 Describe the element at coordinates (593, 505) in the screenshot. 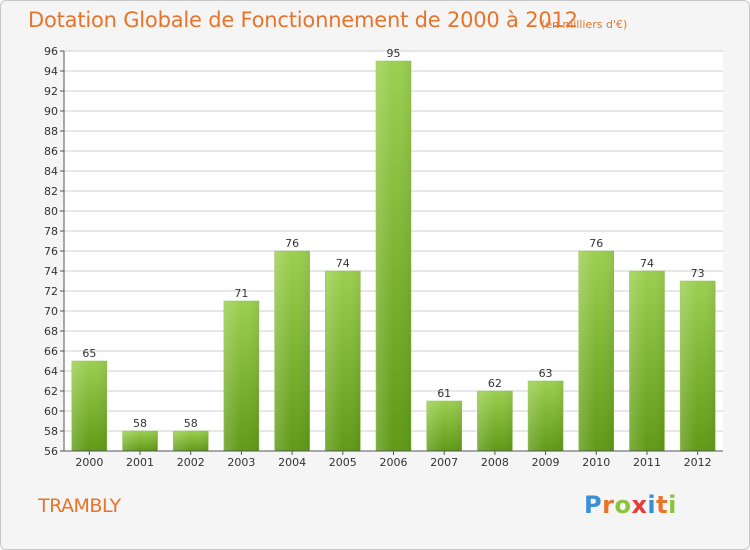

I see `logo-letter: P` at that location.